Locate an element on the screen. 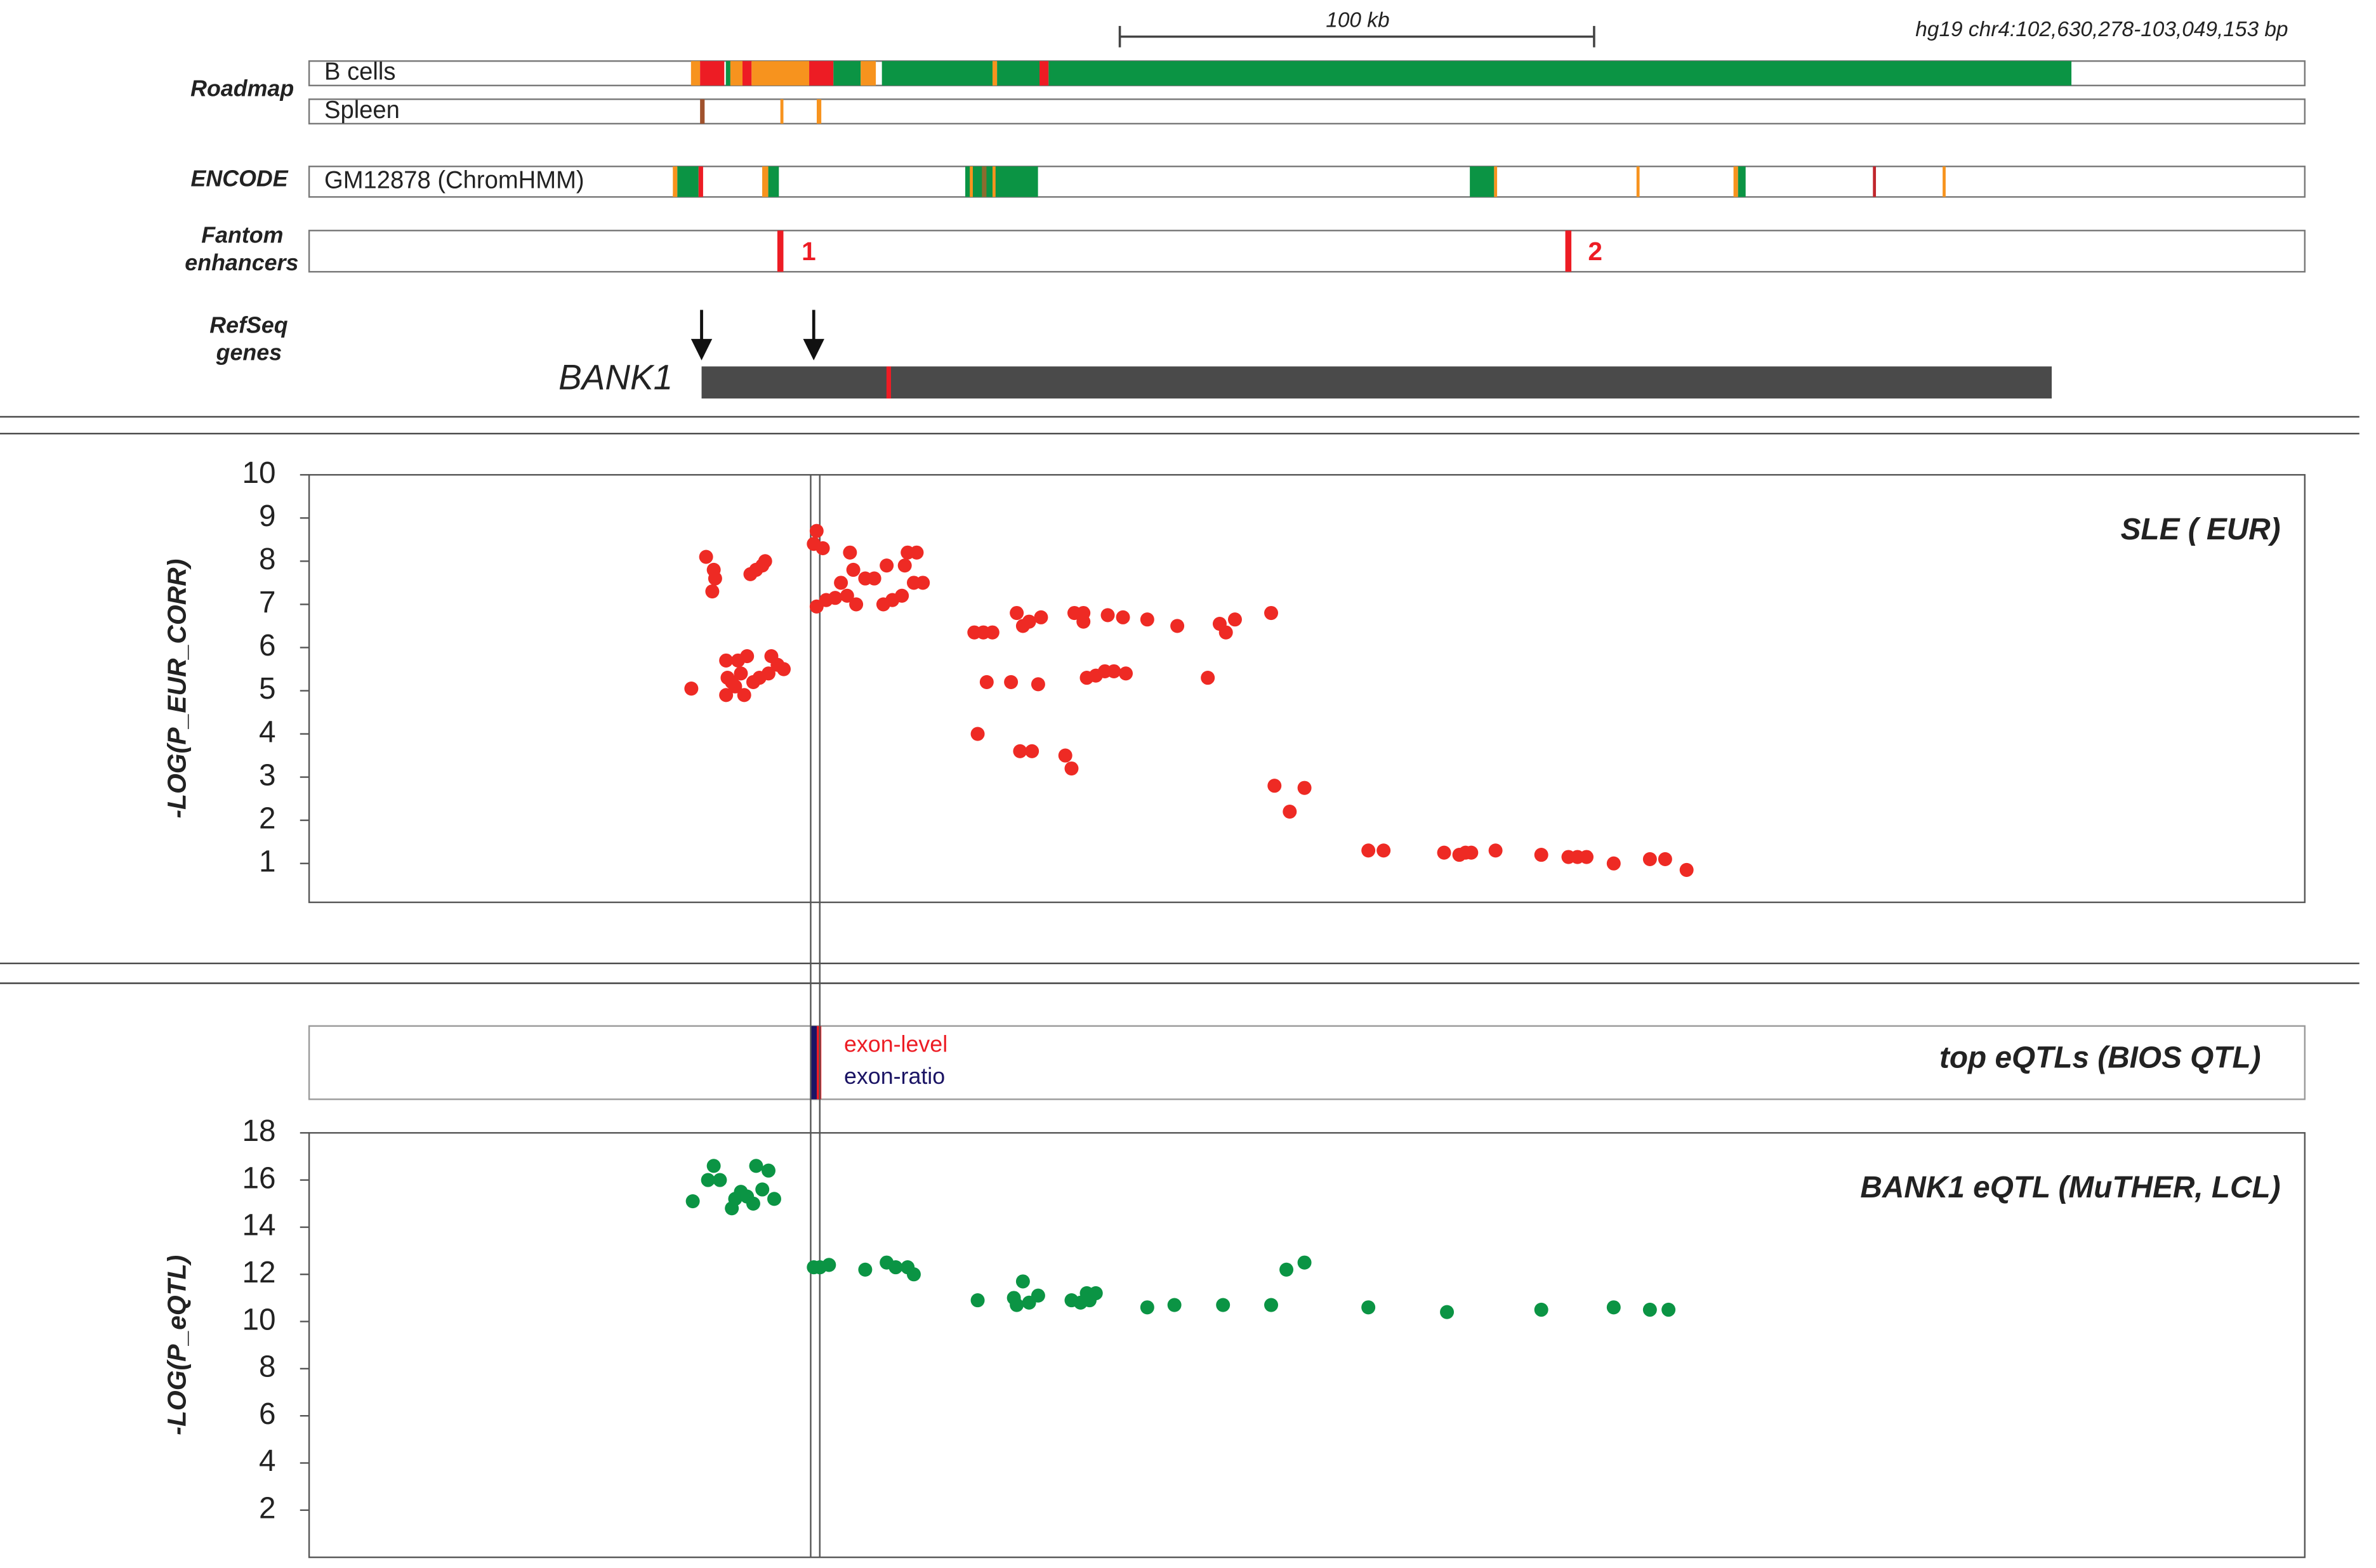  track-row: GM12878 (ChromHMM) is located at coordinates (454, 180).